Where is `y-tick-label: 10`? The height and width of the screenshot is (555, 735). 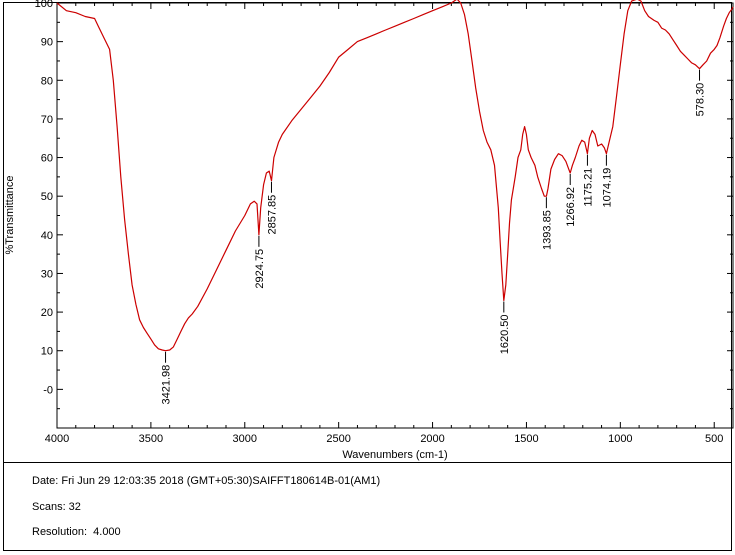
y-tick-label: 10 is located at coordinates (47, 352).